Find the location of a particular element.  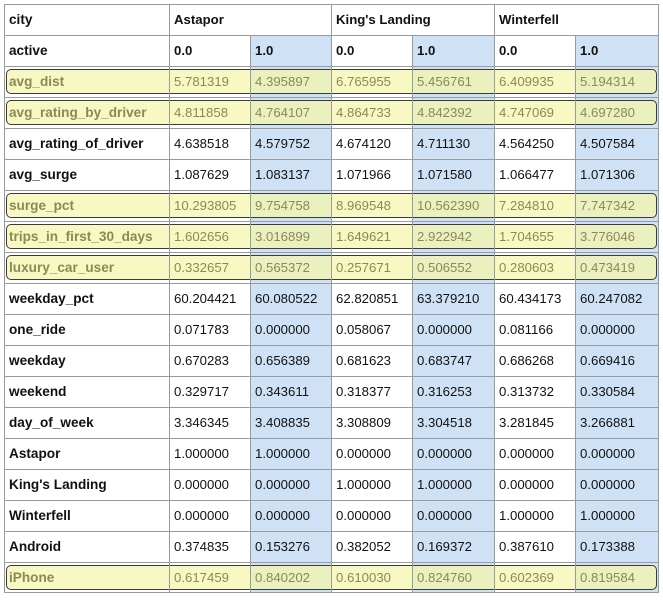

table-cell: 4.697280 is located at coordinates (608, 112).